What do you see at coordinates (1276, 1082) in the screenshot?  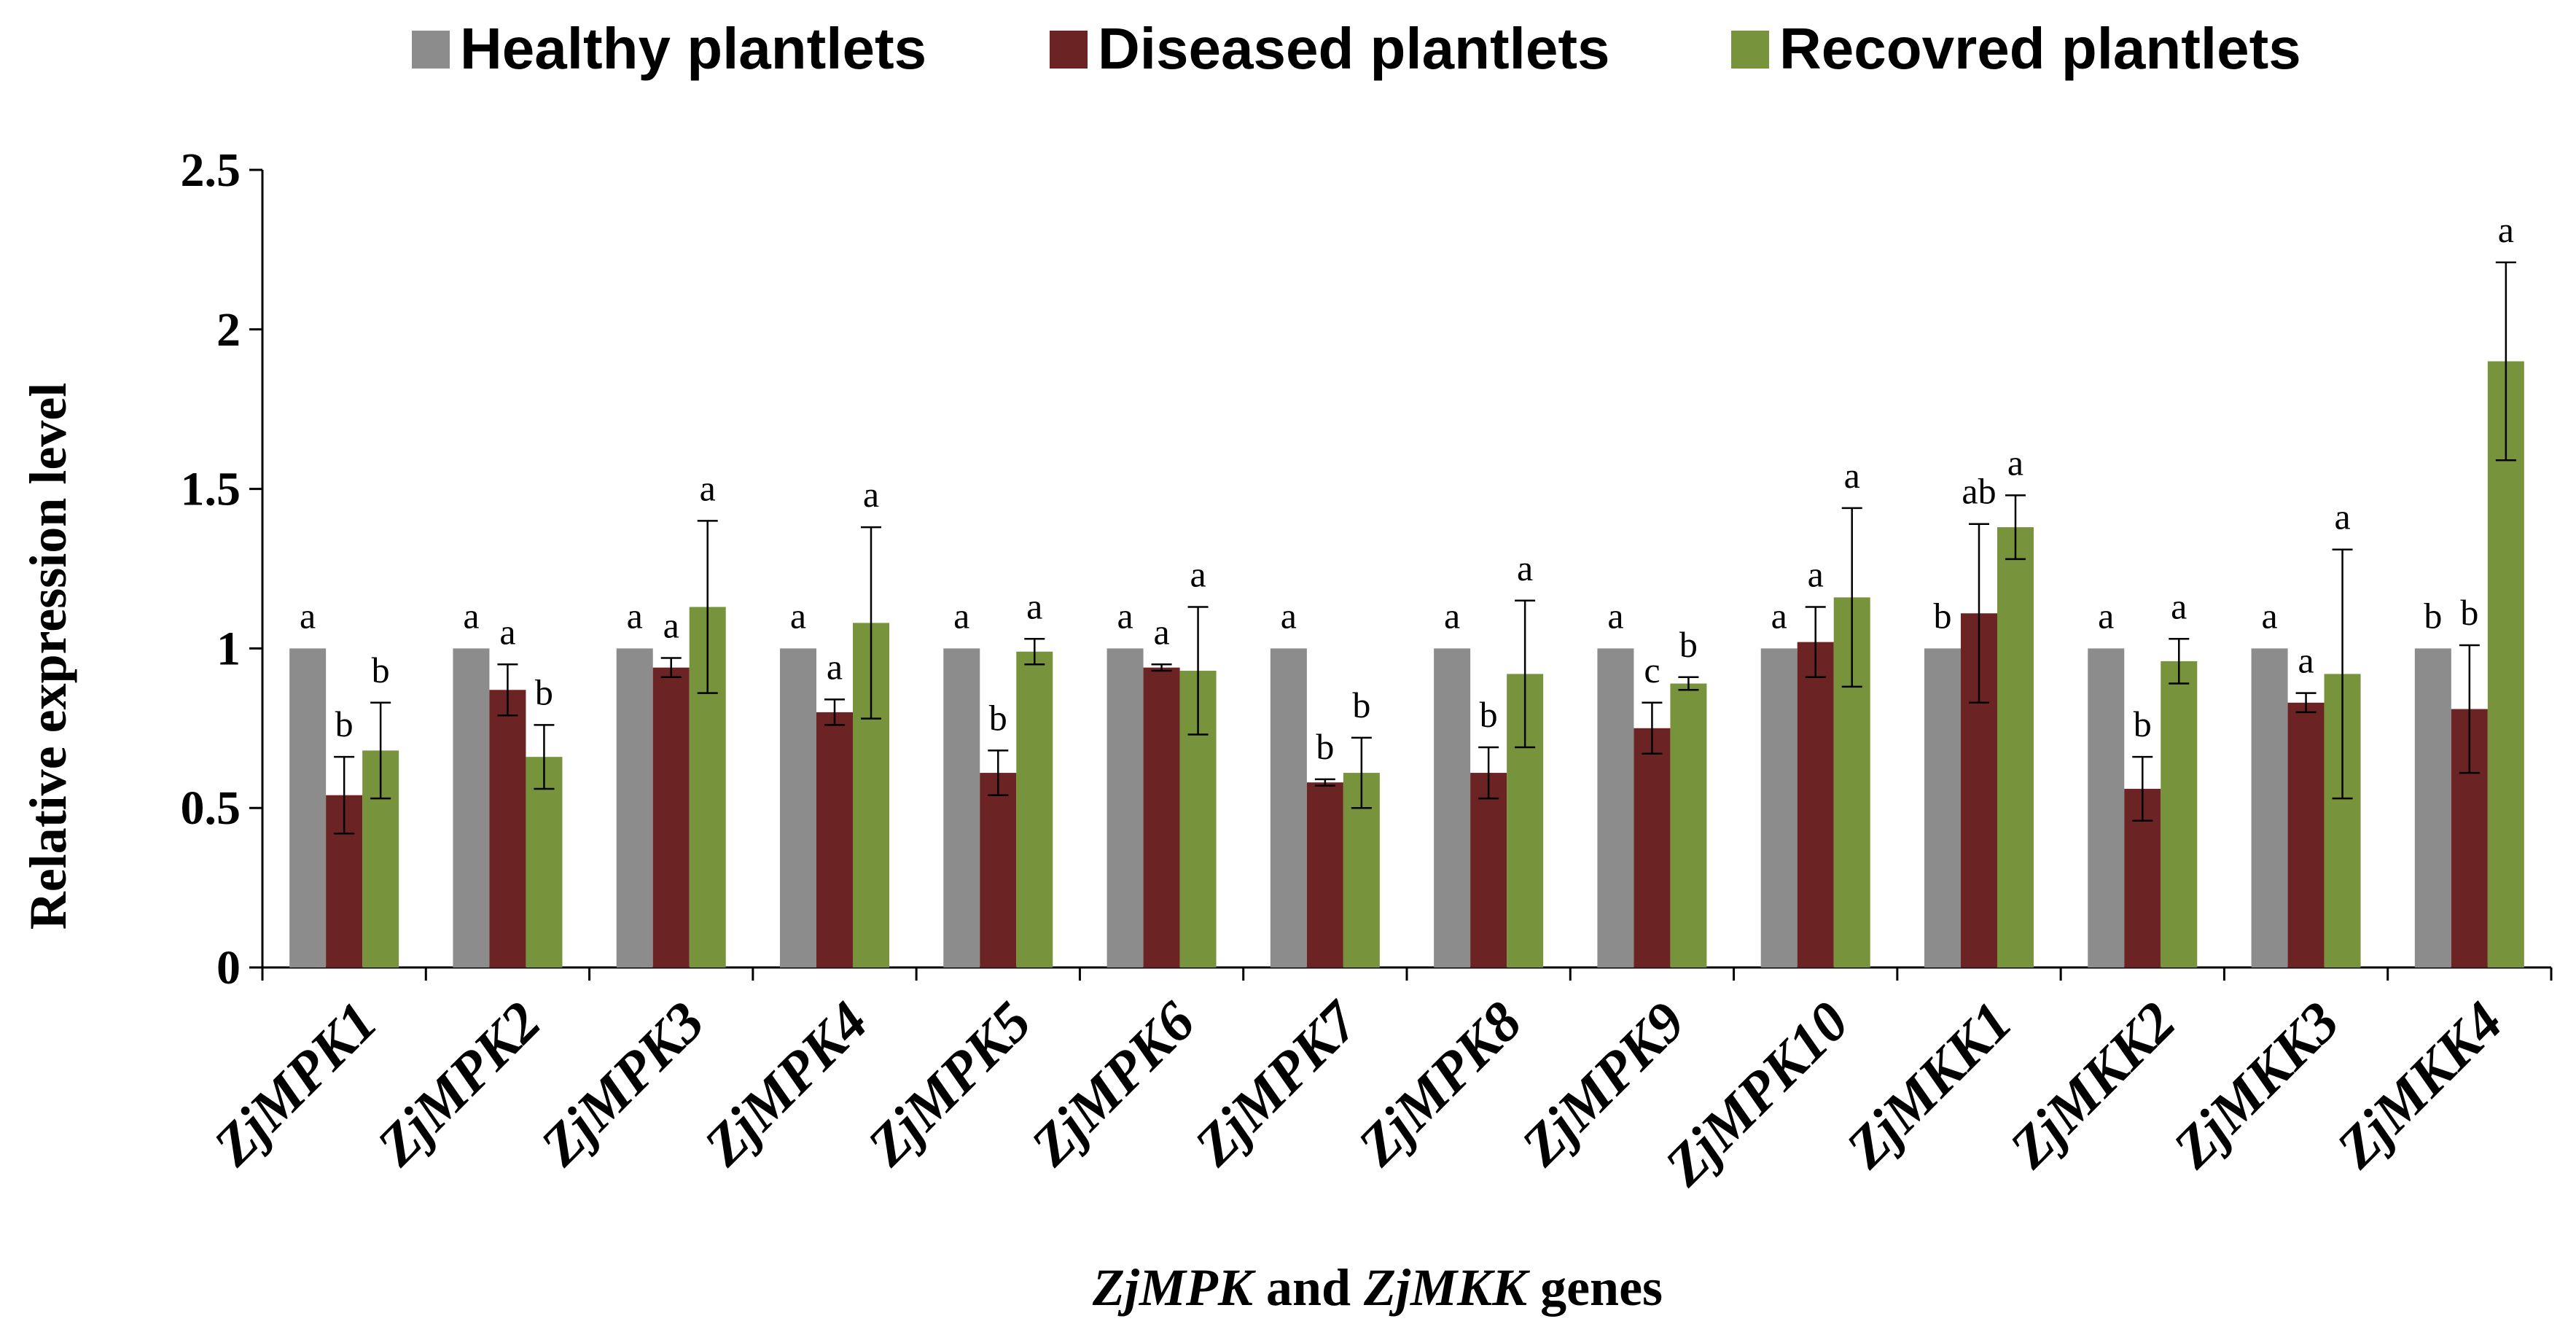 I see `x-category-label: ZjMPK7` at bounding box center [1276, 1082].